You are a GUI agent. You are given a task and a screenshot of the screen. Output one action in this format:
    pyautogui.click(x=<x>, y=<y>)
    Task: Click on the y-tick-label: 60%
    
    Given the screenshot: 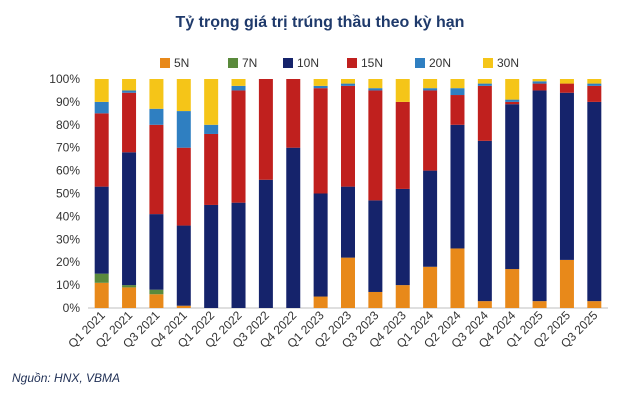 What is the action you would take?
    pyautogui.click(x=68, y=171)
    